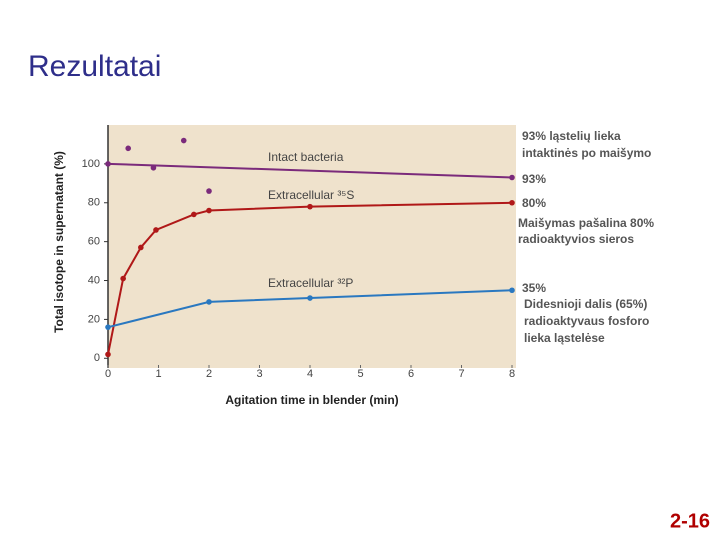 This screenshot has height=545, width=720. I want to click on annotation: Maišymas pašalina 80%, so click(586, 223).